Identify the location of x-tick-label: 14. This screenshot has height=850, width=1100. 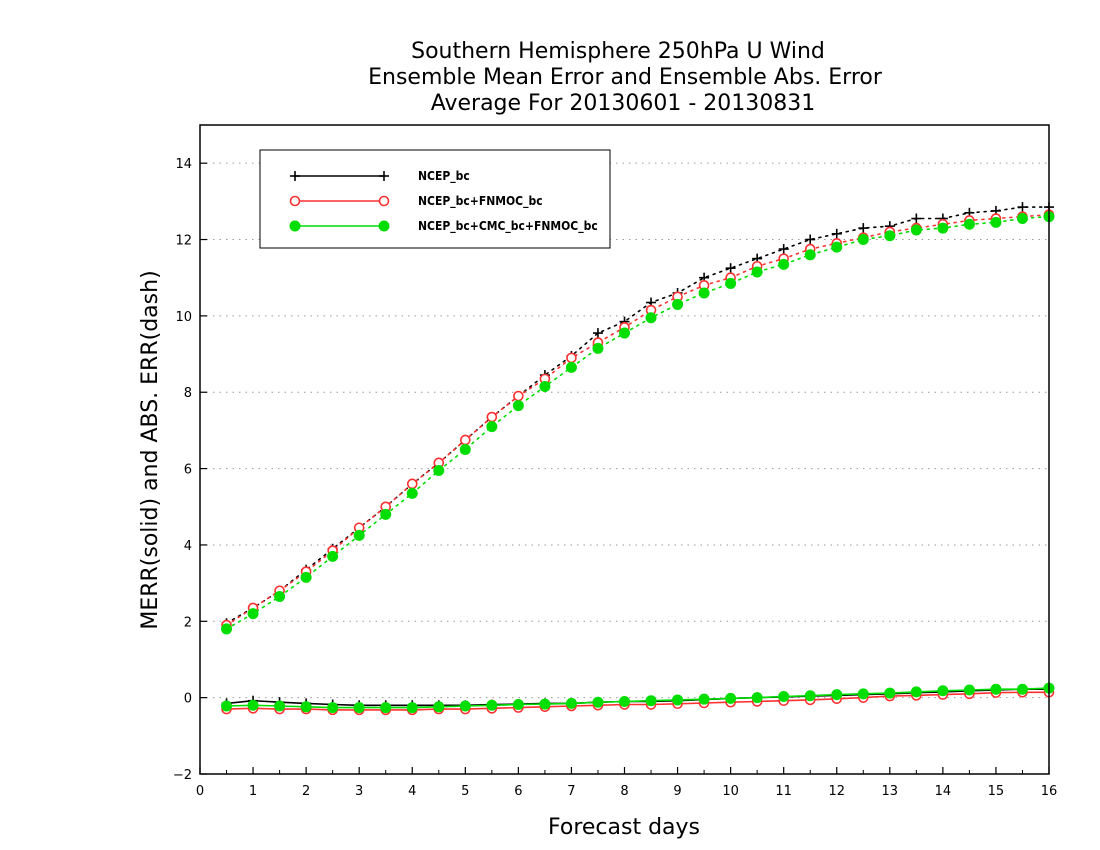
(943, 791).